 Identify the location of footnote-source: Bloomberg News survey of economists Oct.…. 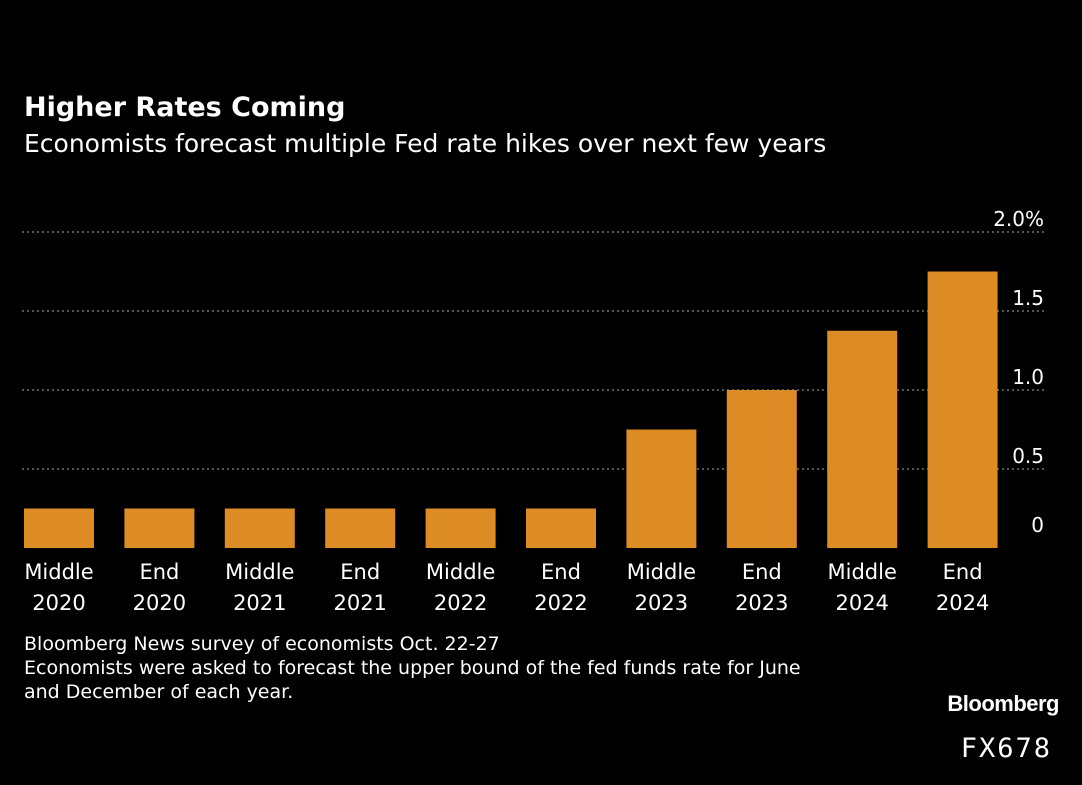
(262, 644).